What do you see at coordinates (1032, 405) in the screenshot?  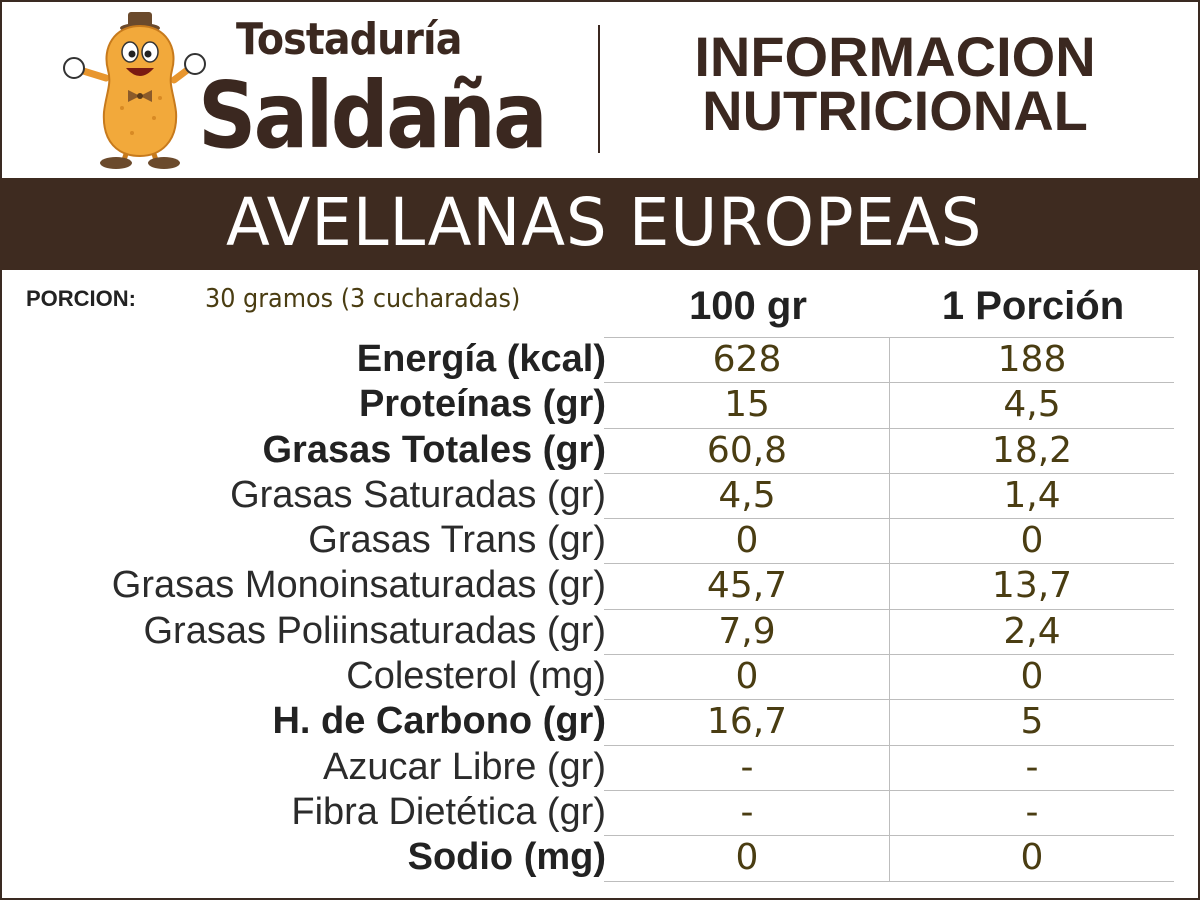 I see `value-per-portion: 4,5` at bounding box center [1032, 405].